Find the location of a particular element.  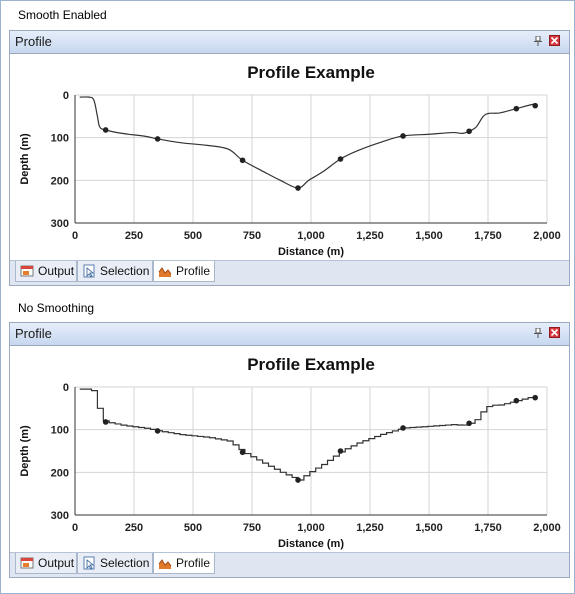

section-label-smooth: Smooth Enabled is located at coordinates (62, 15).